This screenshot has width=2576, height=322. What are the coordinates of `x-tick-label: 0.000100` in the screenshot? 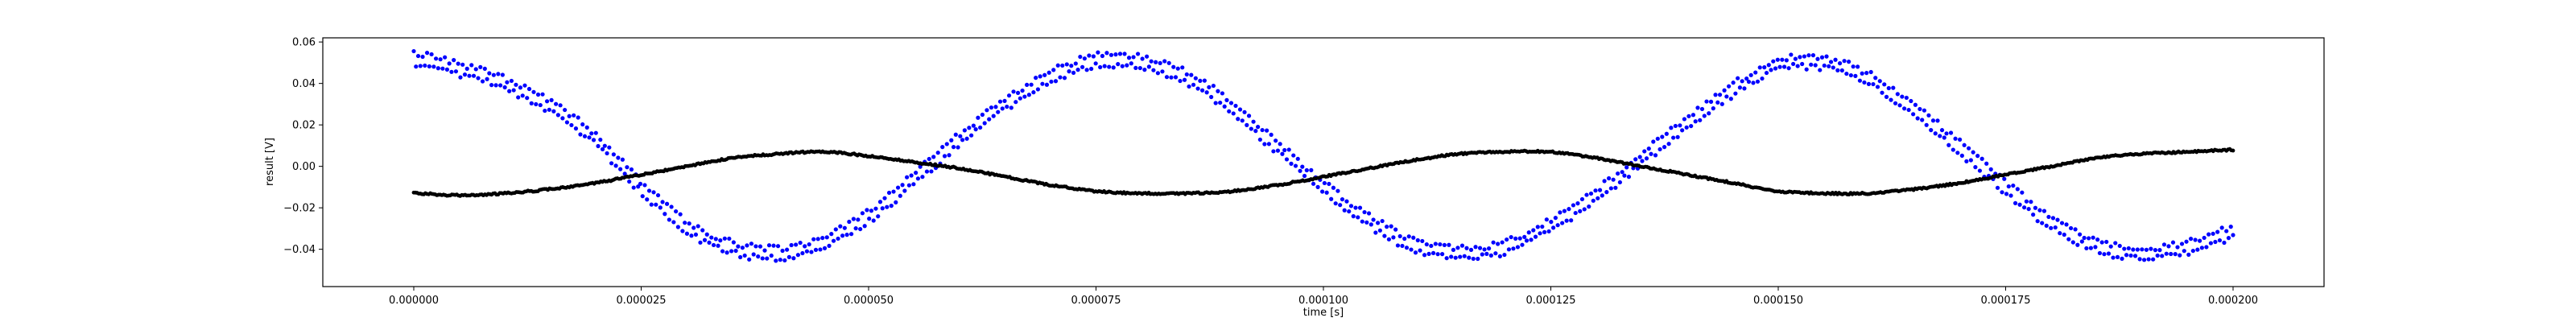 It's located at (1323, 301).